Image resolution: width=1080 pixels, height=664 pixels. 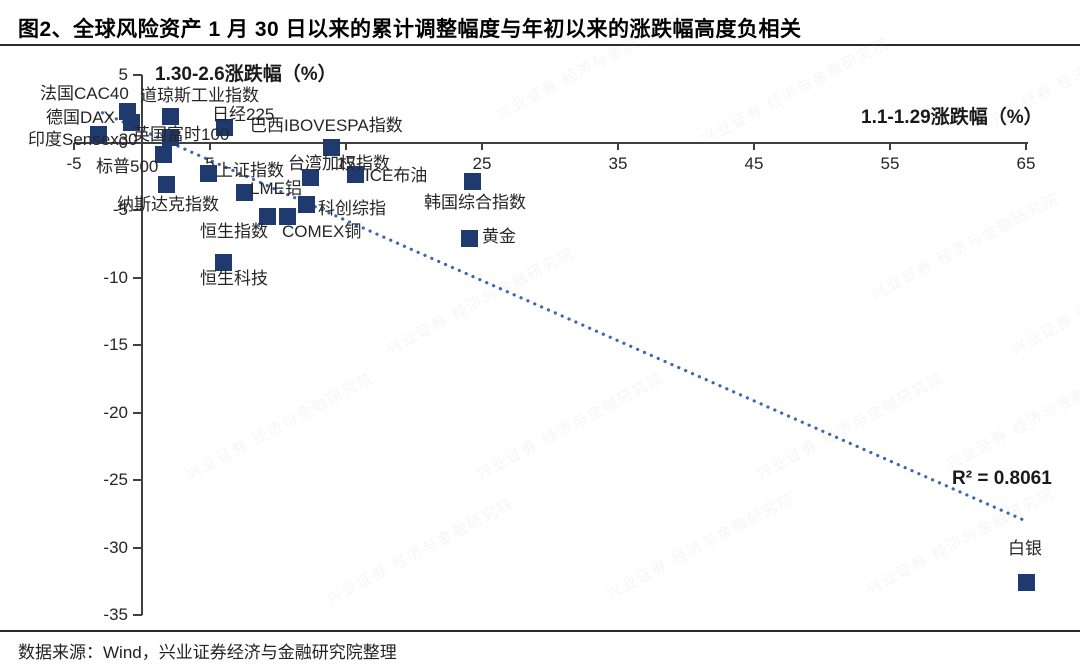 What do you see at coordinates (234, 278) in the screenshot?
I see `data-label-恒生科技: 恒生科技` at bounding box center [234, 278].